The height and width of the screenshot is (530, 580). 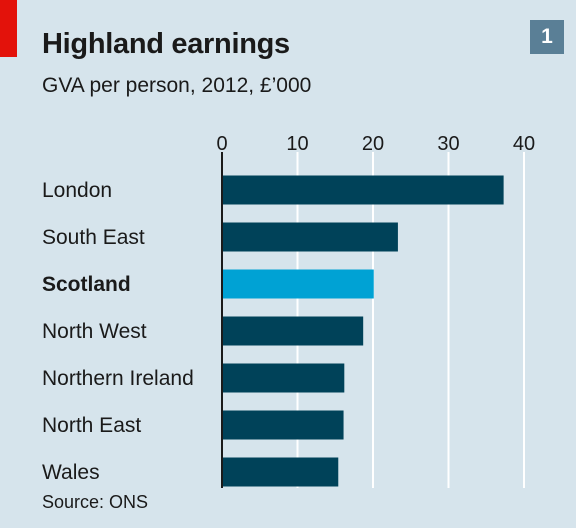 What do you see at coordinates (93, 237) in the screenshot?
I see `category-label: South East` at bounding box center [93, 237].